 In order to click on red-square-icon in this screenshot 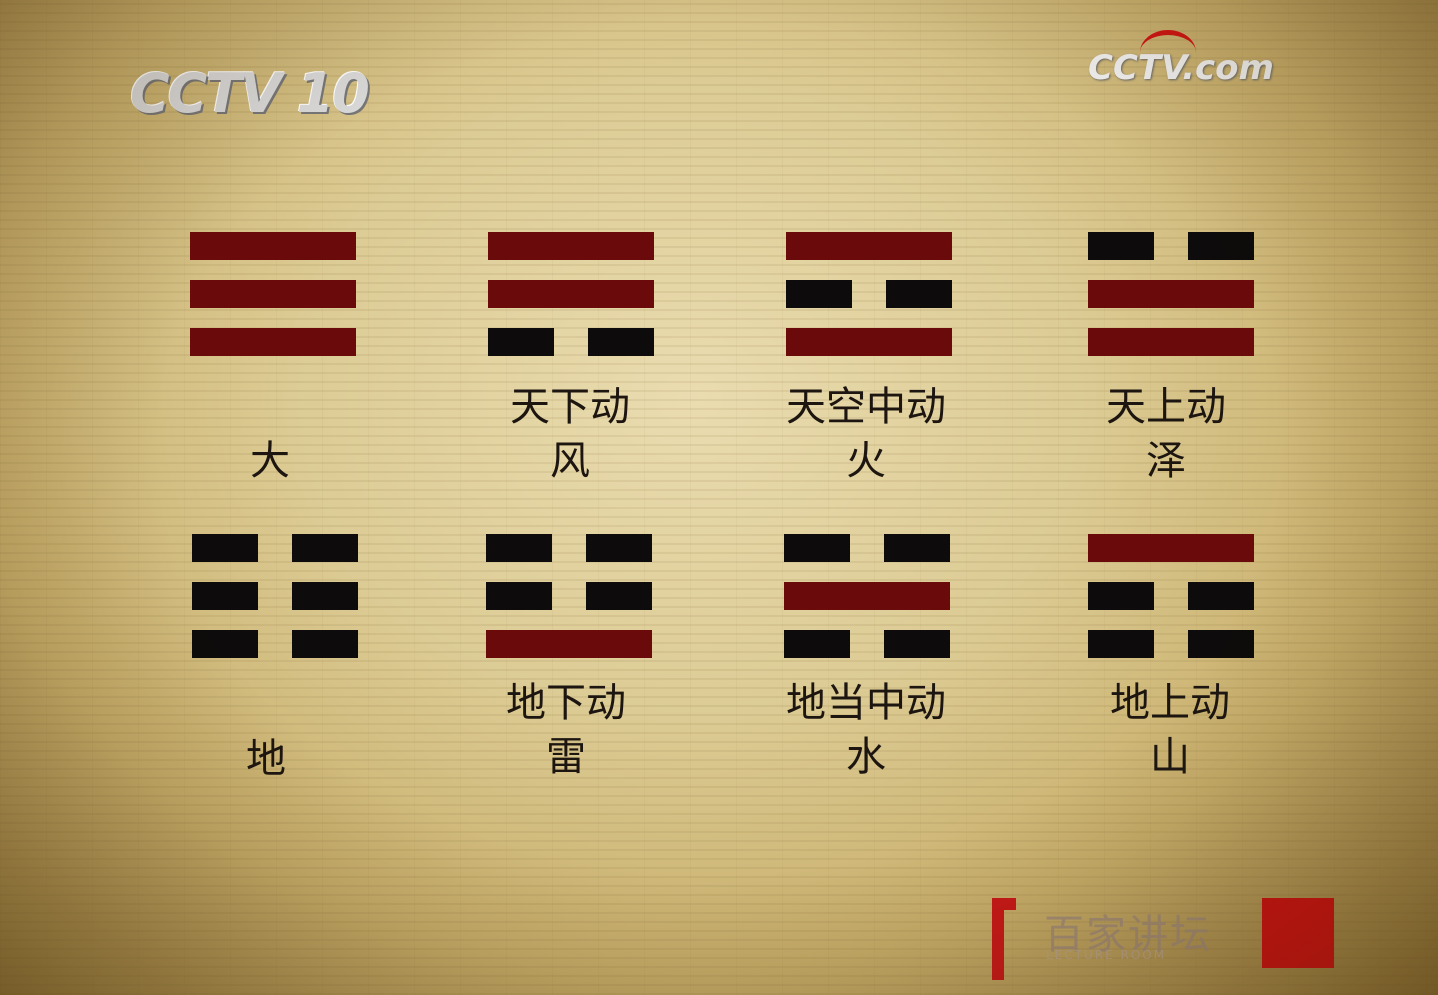, I will do `click(1298, 933)`.